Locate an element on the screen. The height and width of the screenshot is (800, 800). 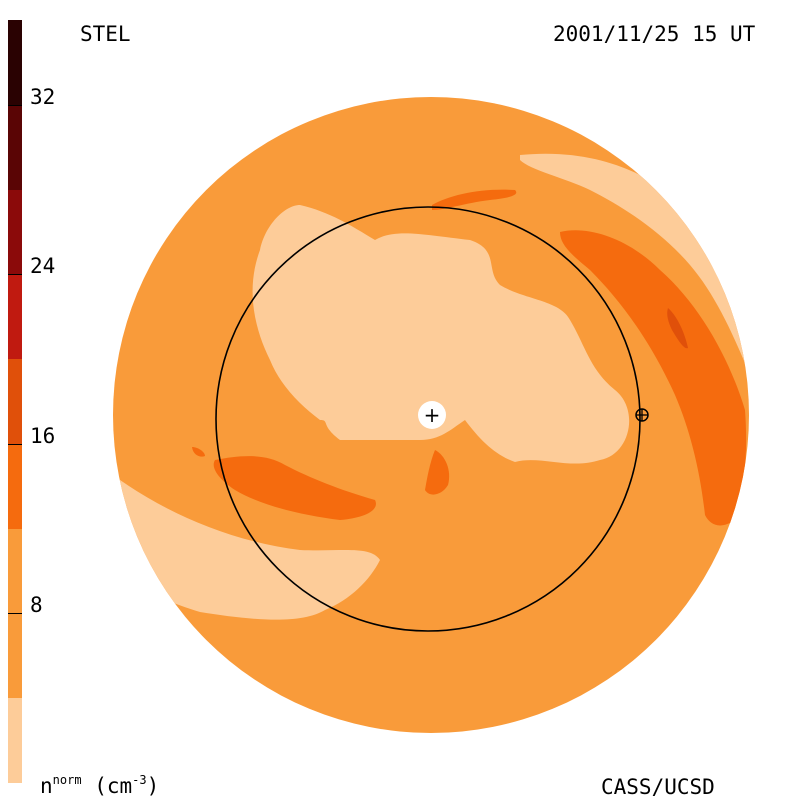
low-density-region-lower-left is located at coordinates (246, 542).